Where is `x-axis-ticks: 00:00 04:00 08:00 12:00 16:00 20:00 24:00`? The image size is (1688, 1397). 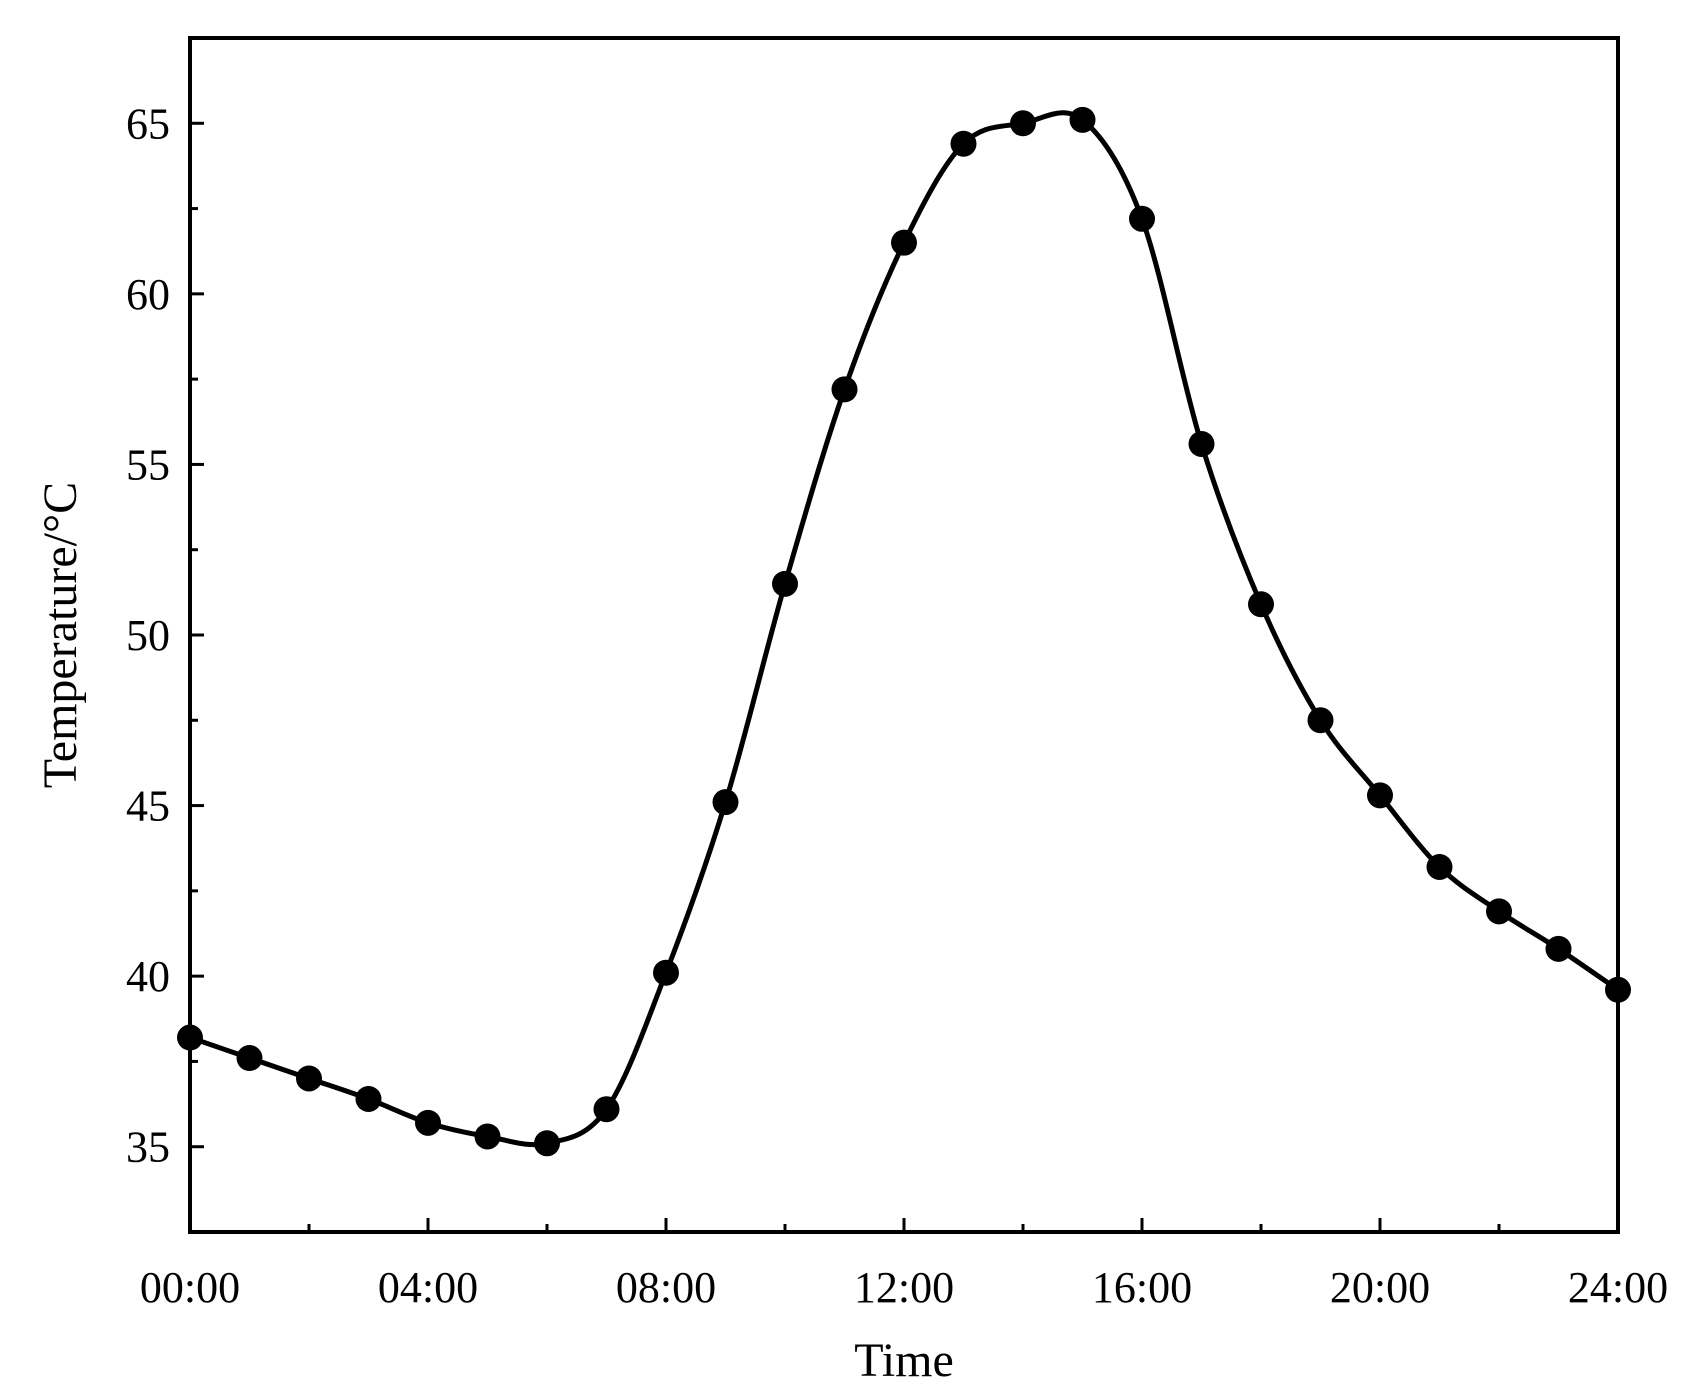 x-axis-ticks: 00:00 04:00 08:00 12:00 16:00 20:00 24:00 is located at coordinates (904, 1265).